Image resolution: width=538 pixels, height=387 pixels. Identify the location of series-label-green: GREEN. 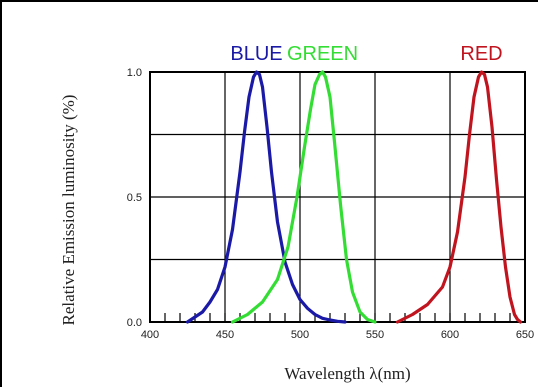
(322, 54).